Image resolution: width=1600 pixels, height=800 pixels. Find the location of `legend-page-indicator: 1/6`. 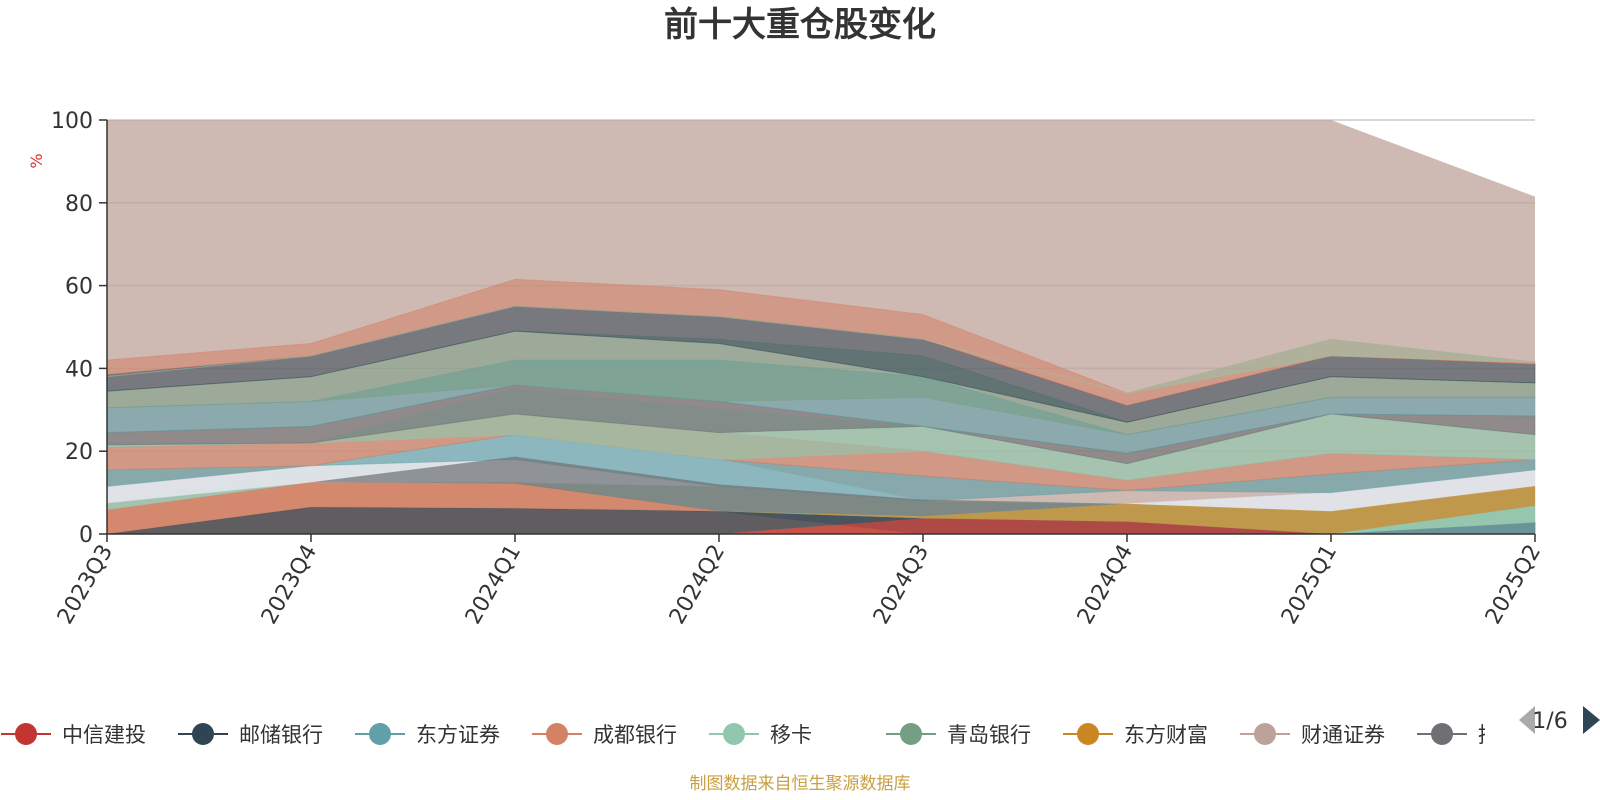

legend-page-indicator: 1/6 is located at coordinates (1549, 721).